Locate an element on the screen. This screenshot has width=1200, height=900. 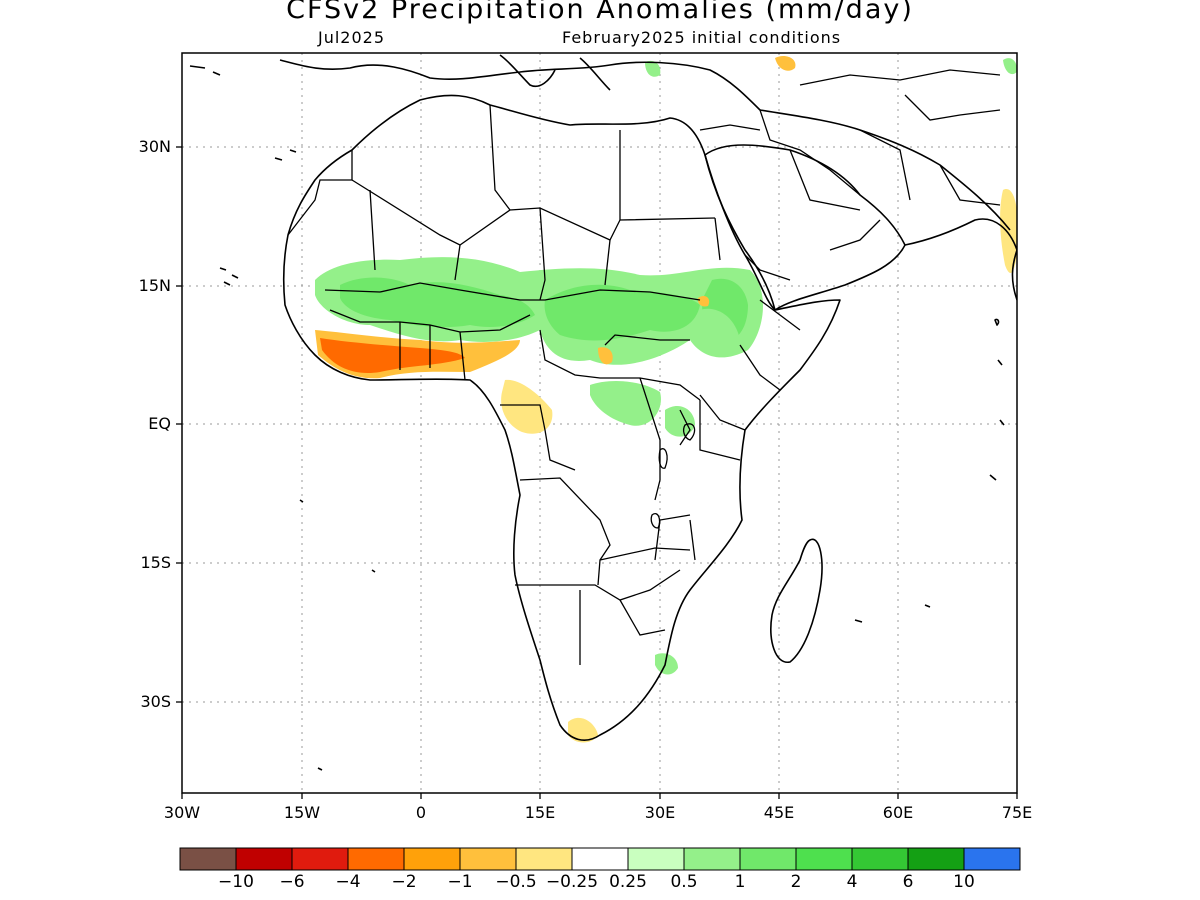
x-tick-30e: 30E is located at coordinates (660, 812).